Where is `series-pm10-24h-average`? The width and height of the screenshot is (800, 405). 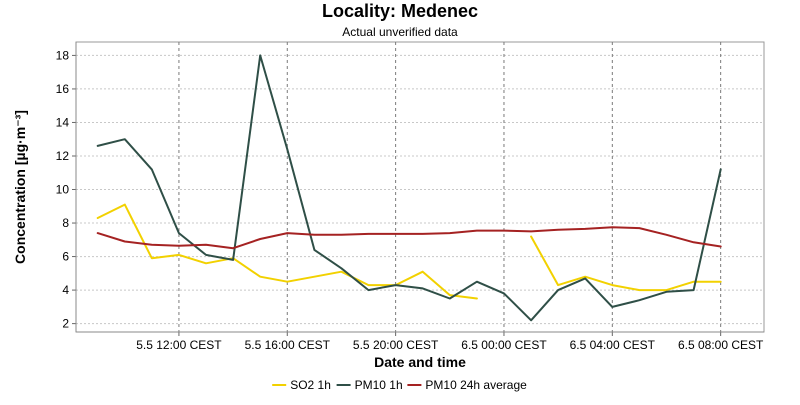 series-pm10-24h-average is located at coordinates (409, 238).